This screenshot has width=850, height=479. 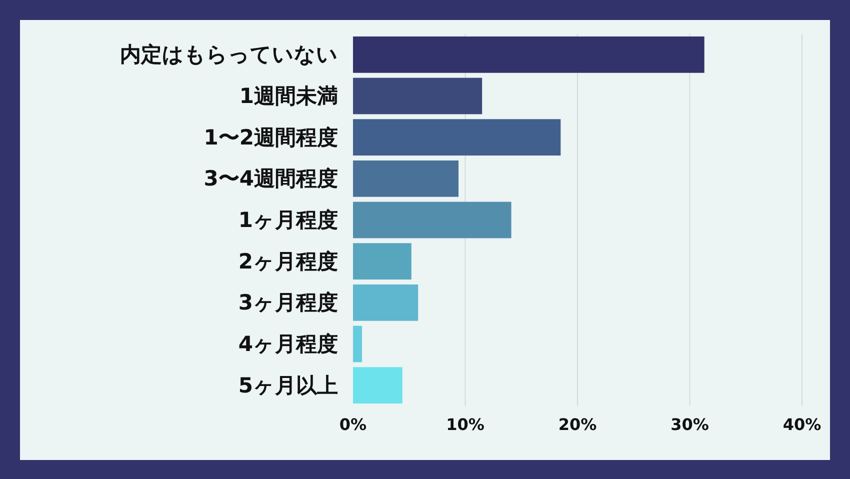 I want to click on y-tick-label: 2ヶ月程度, so click(x=288, y=261).